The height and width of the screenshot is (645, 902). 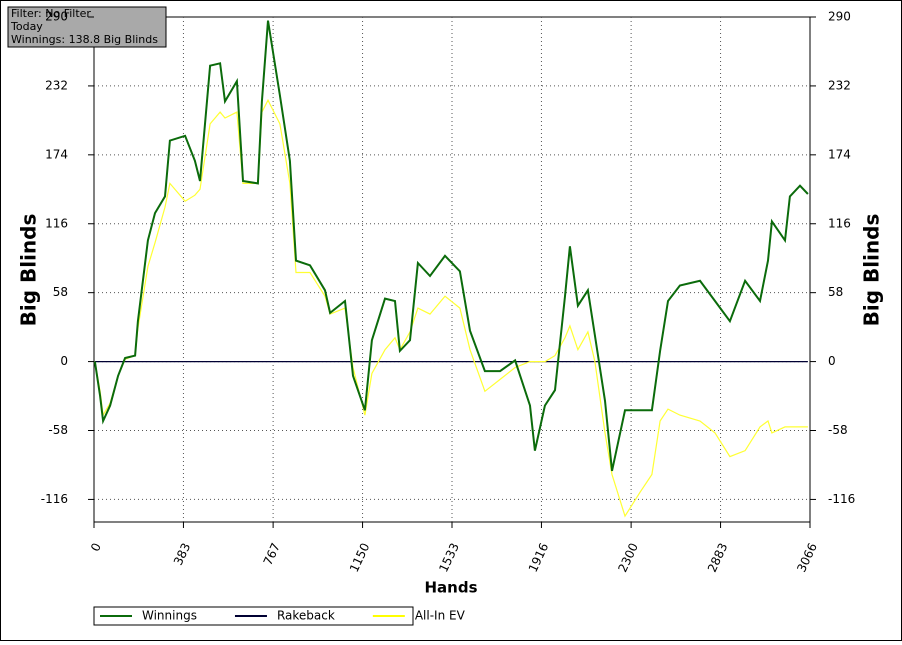 I want to click on info-line: Winnings: 138.8 Big Blinds, so click(x=84, y=39).